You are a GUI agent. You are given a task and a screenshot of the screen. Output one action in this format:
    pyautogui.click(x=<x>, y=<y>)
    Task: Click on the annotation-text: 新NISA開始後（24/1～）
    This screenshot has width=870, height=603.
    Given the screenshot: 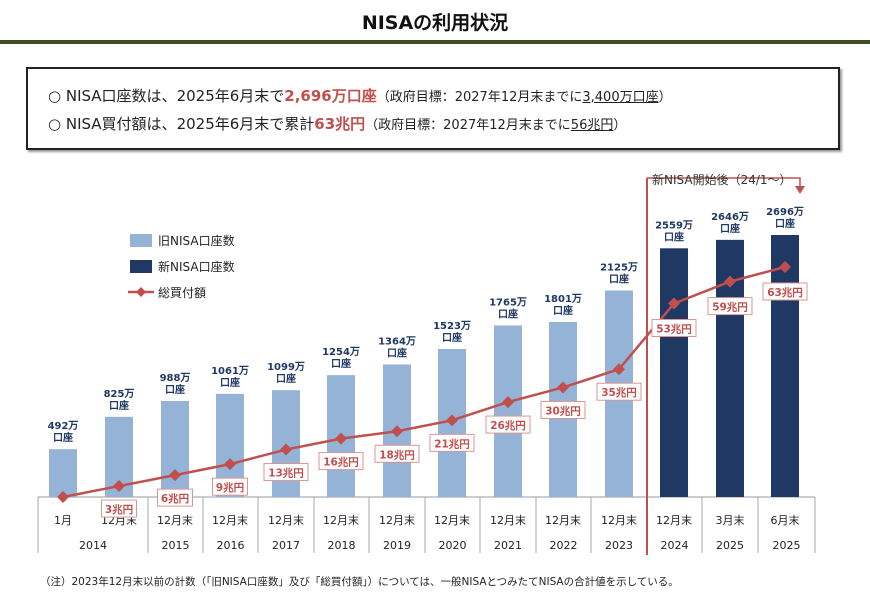 What is the action you would take?
    pyautogui.click(x=722, y=179)
    